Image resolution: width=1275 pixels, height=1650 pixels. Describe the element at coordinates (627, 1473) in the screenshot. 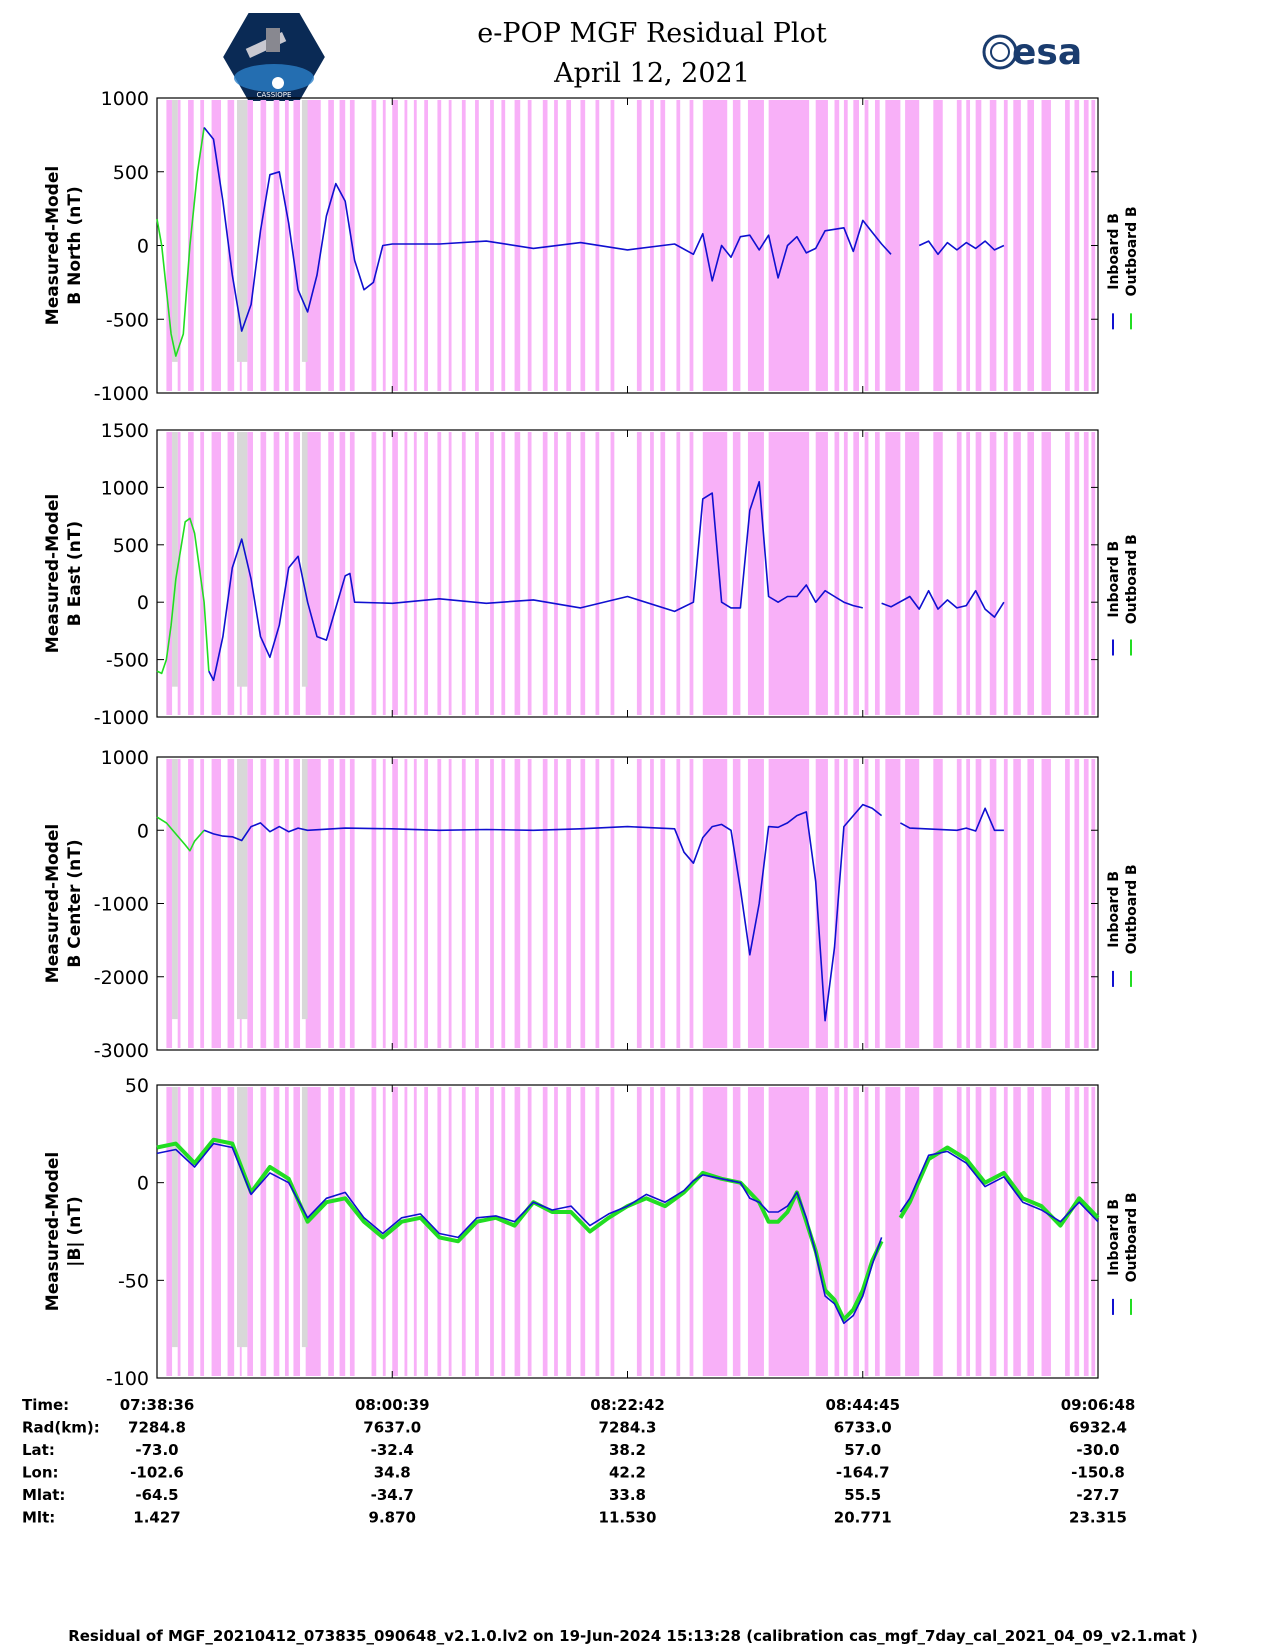

I see `x-table-cell: 42.2` at that location.